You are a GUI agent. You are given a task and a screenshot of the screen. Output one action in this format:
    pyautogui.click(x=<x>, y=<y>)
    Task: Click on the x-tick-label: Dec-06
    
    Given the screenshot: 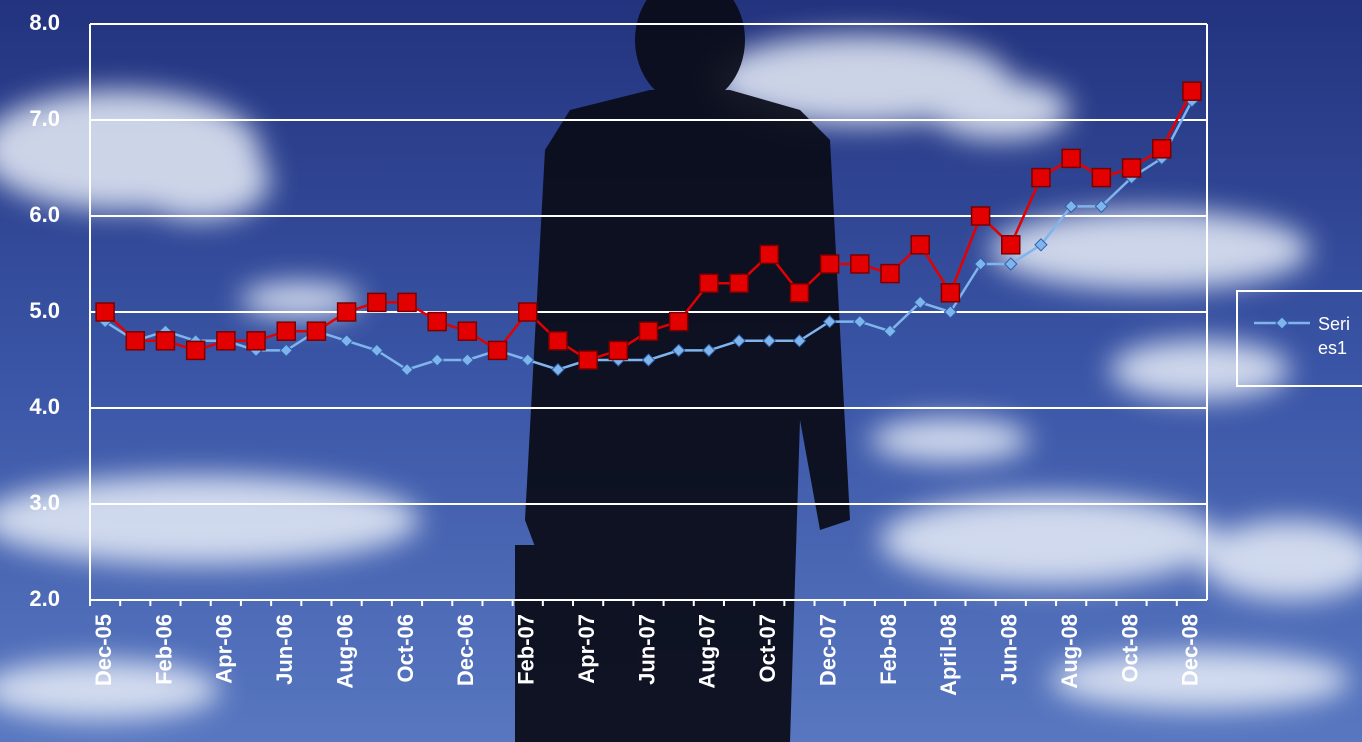 What is the action you would take?
    pyautogui.click(x=465, y=650)
    